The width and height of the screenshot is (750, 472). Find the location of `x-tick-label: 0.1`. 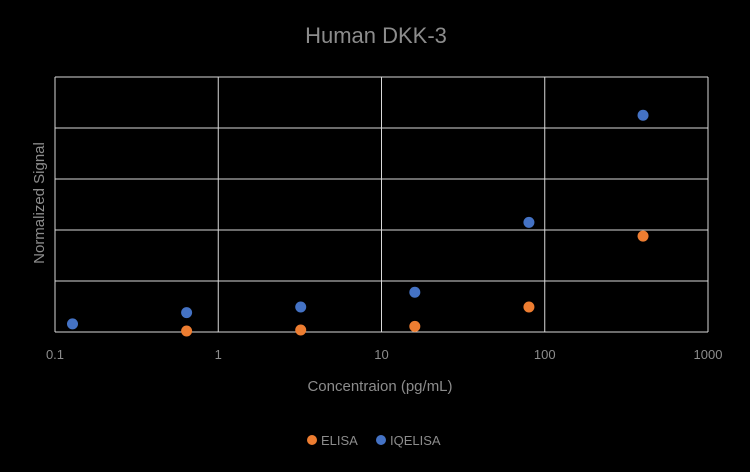

x-tick-label: 0.1 is located at coordinates (55, 354).